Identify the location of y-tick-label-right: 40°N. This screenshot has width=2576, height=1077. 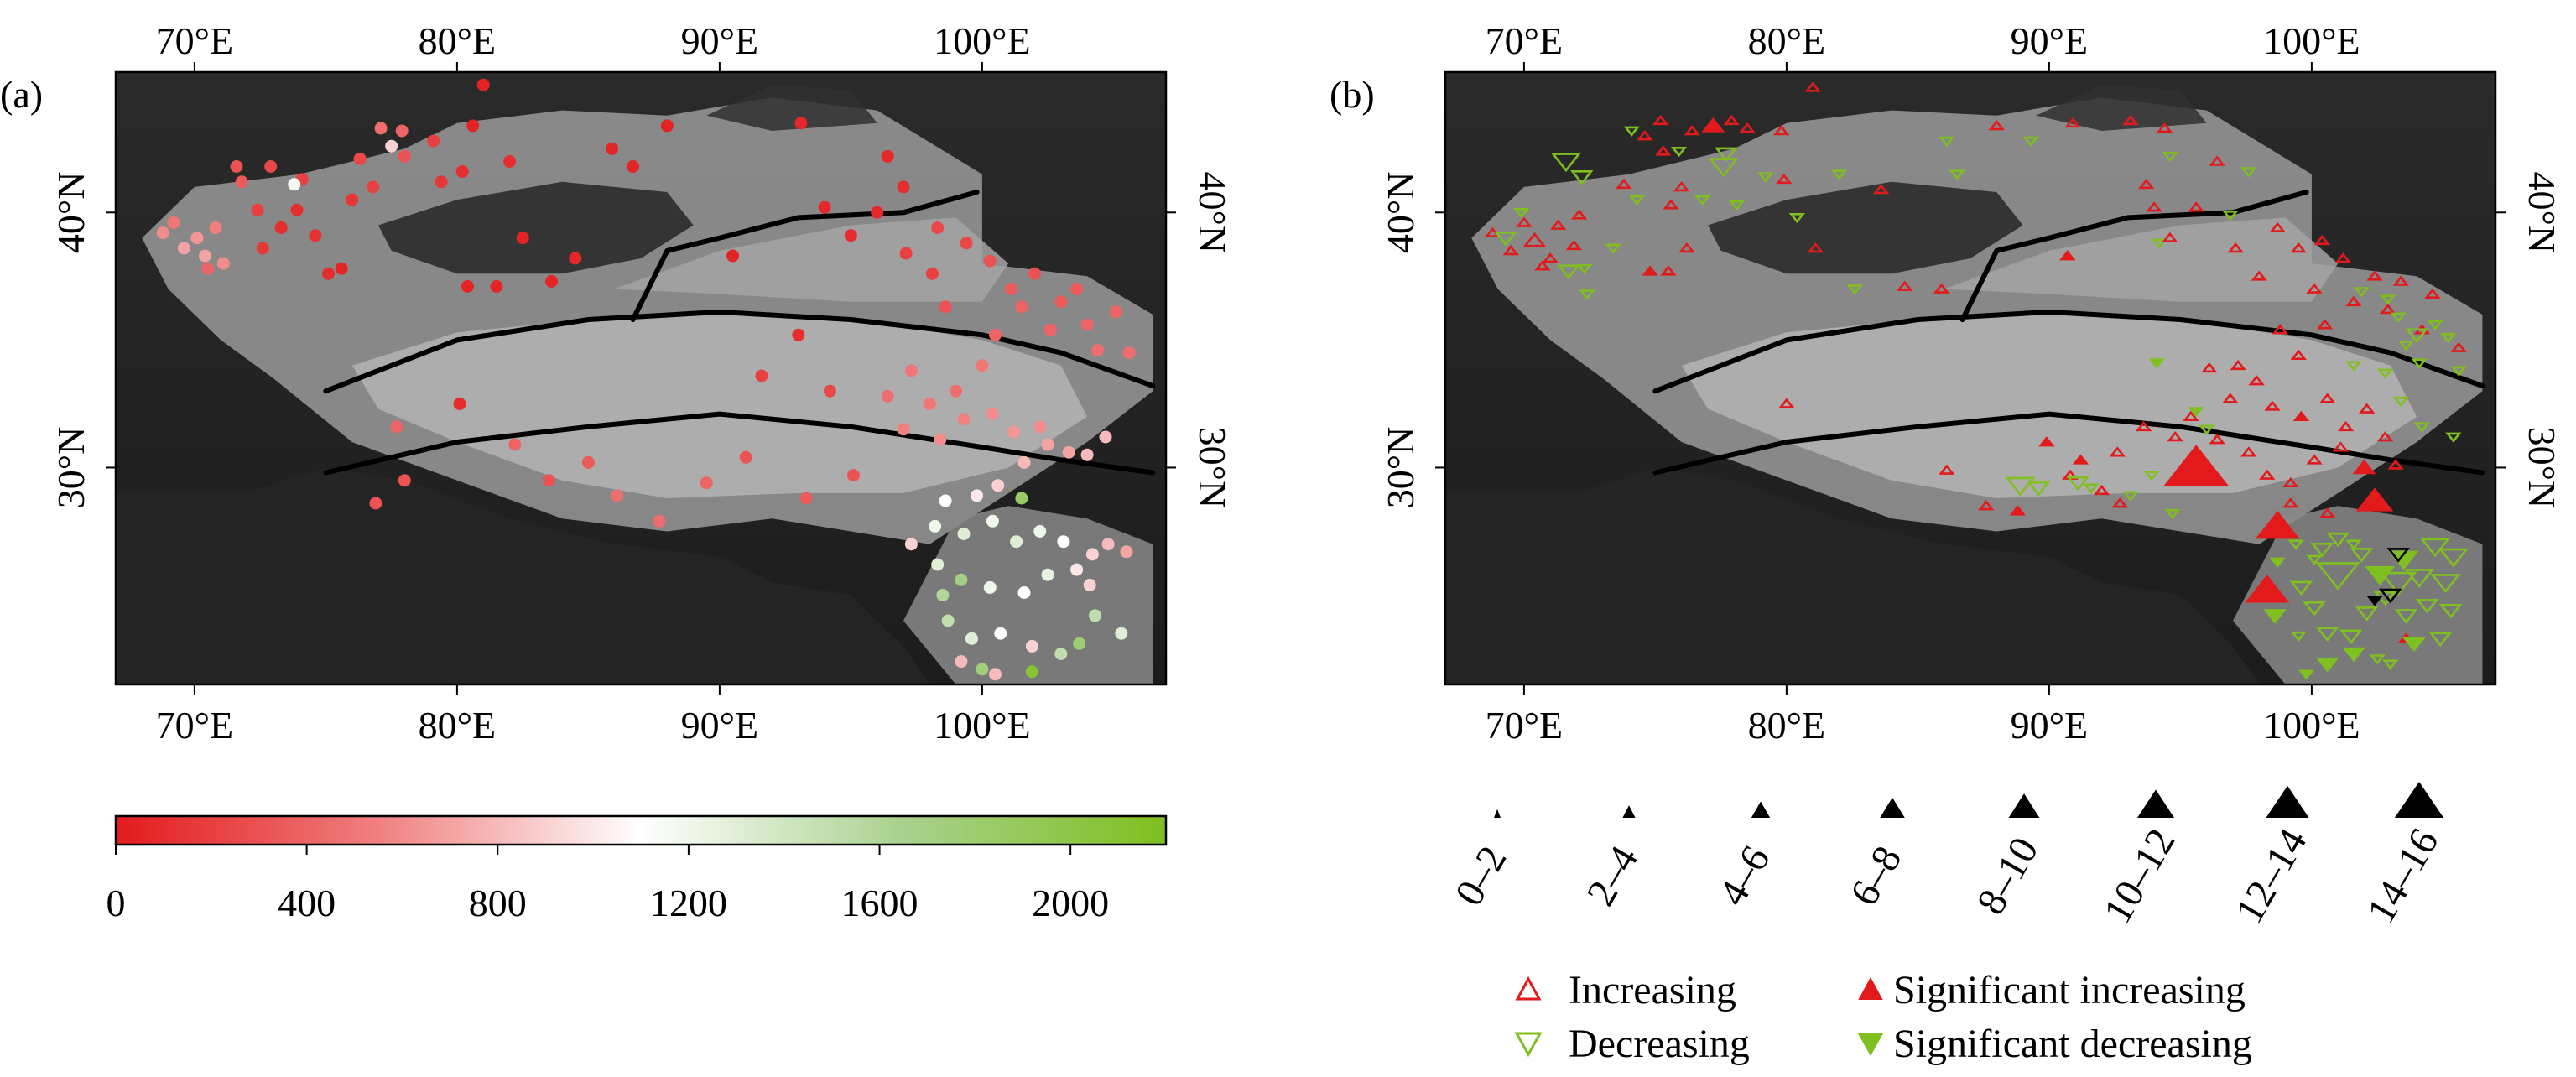
(2542, 212).